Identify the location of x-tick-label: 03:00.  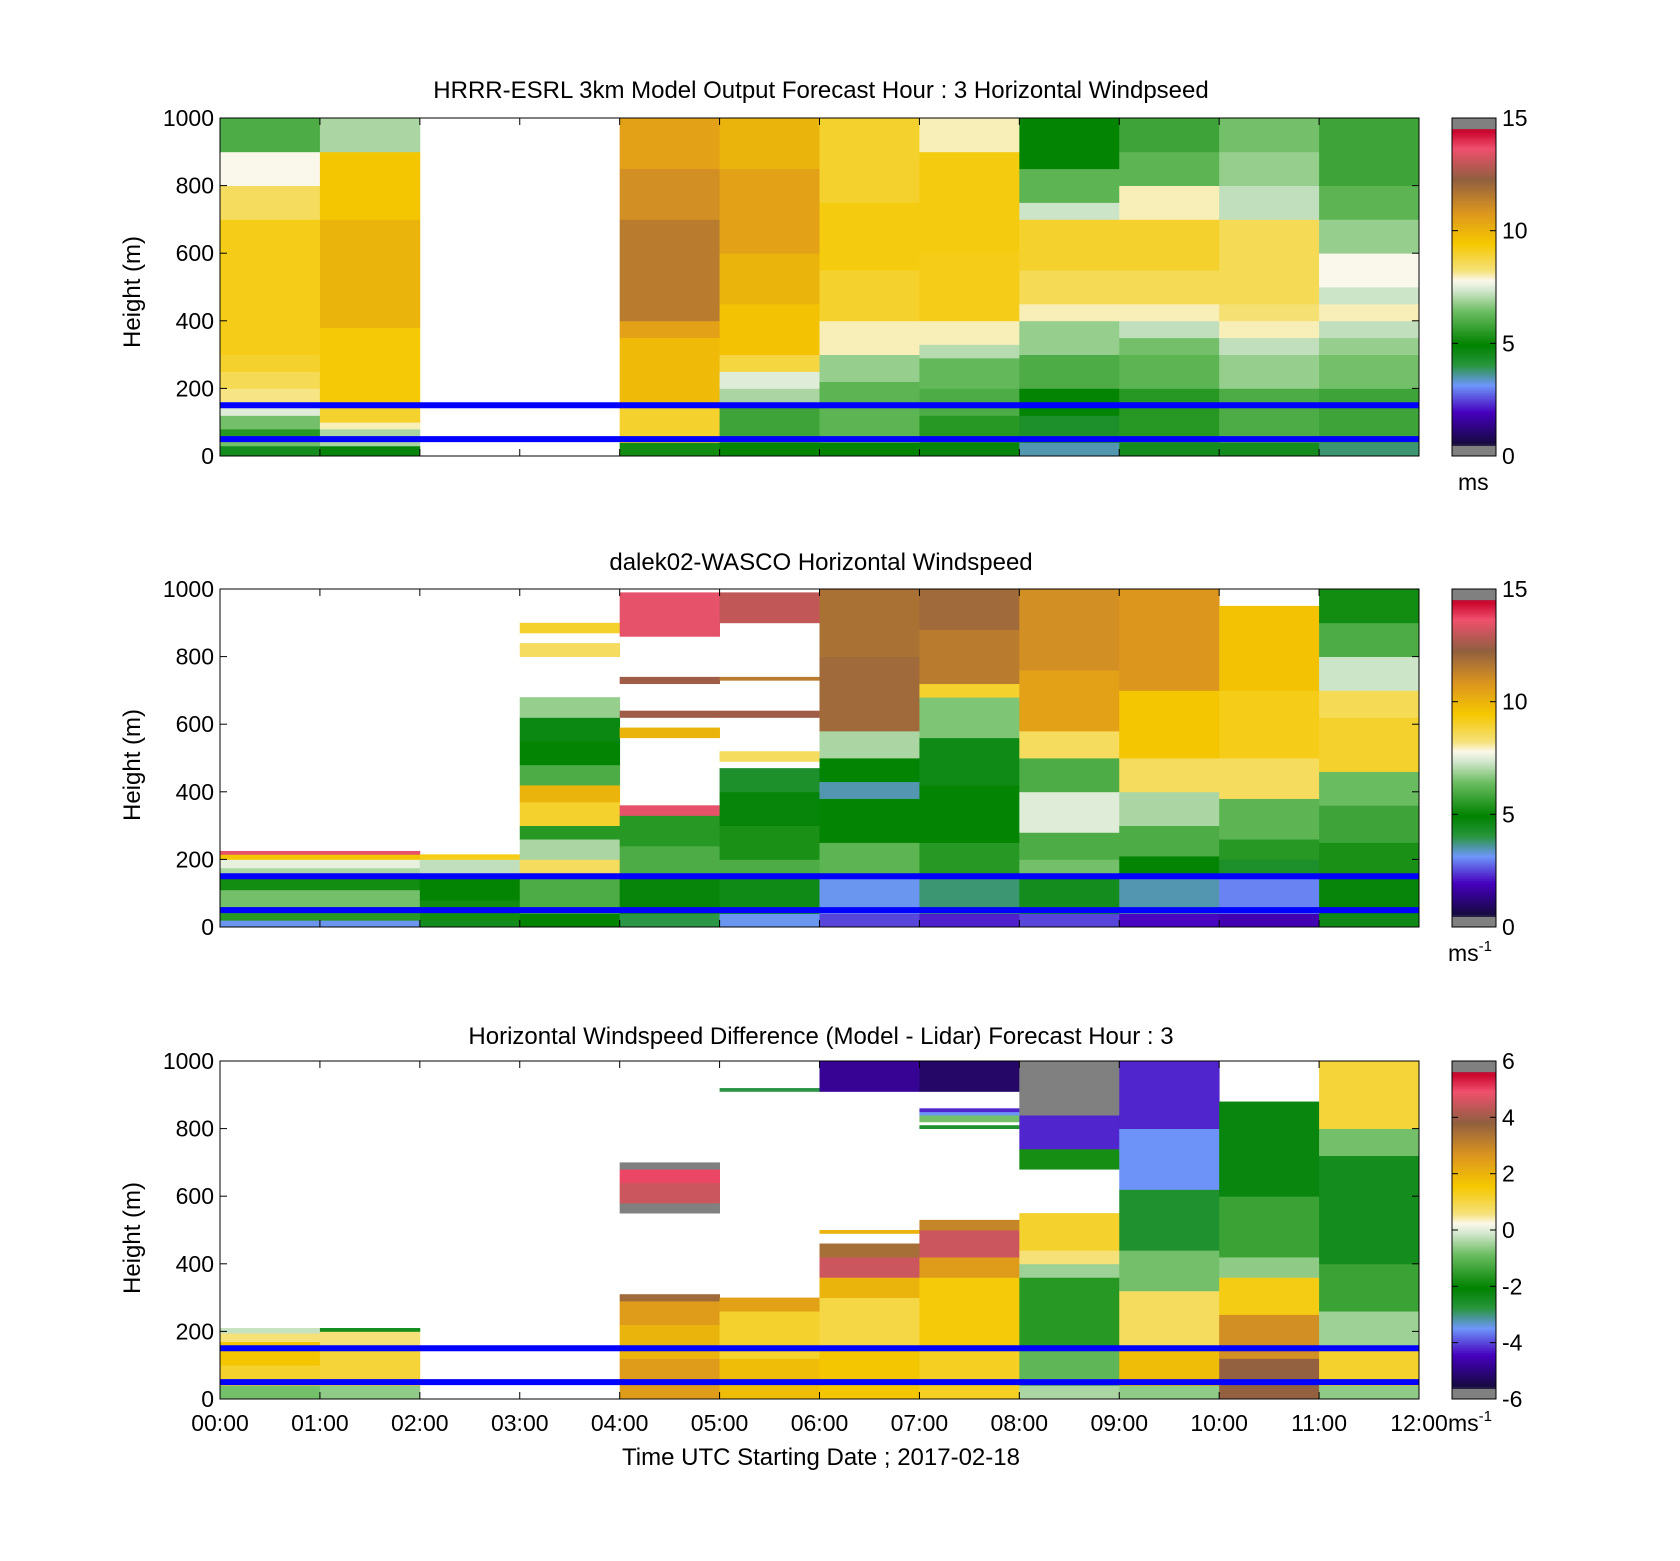
(520, 1423).